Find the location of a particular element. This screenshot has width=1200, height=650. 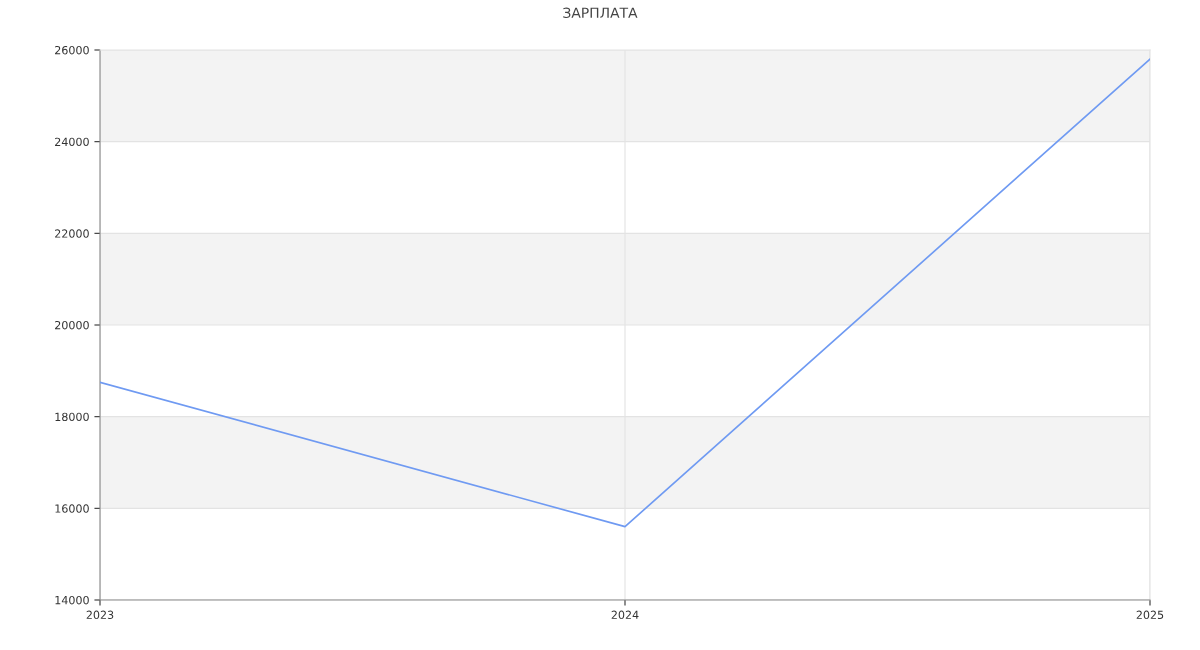

y-tick-label: 18000 is located at coordinates (72, 417).